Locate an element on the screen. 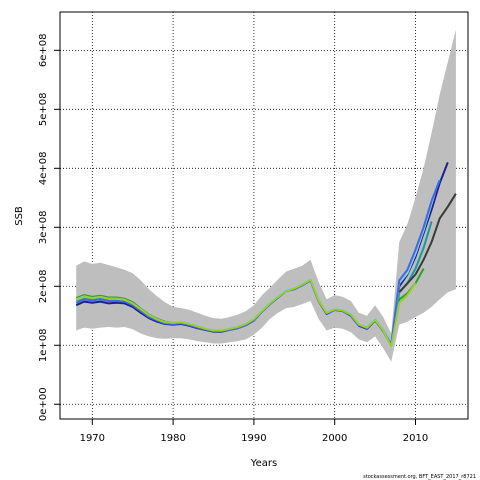  x-tick-label: 1980 is located at coordinates (172, 438).